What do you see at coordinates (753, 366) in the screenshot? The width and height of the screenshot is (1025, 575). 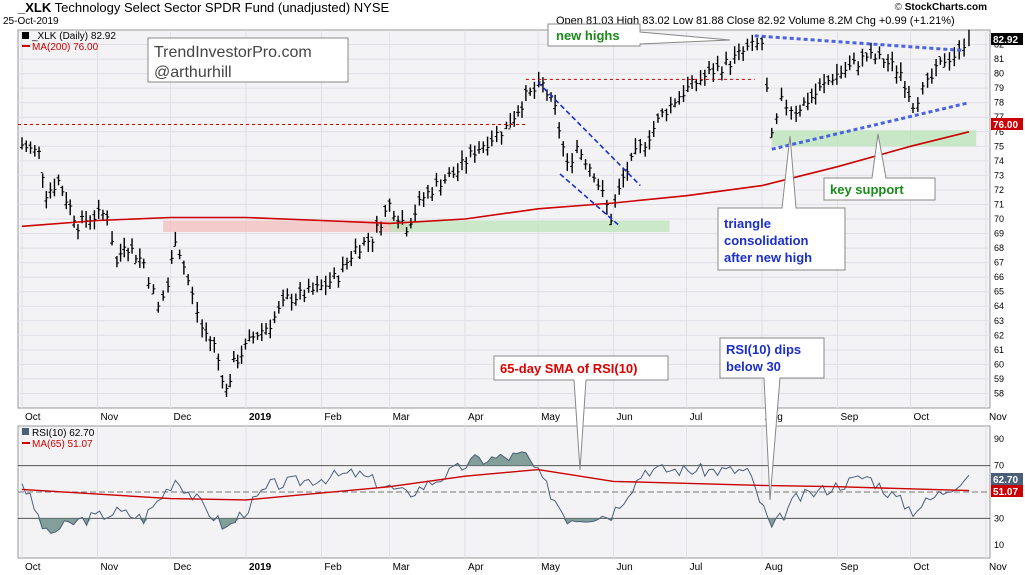 I see `rsi-dip-line-2: below 30` at bounding box center [753, 366].